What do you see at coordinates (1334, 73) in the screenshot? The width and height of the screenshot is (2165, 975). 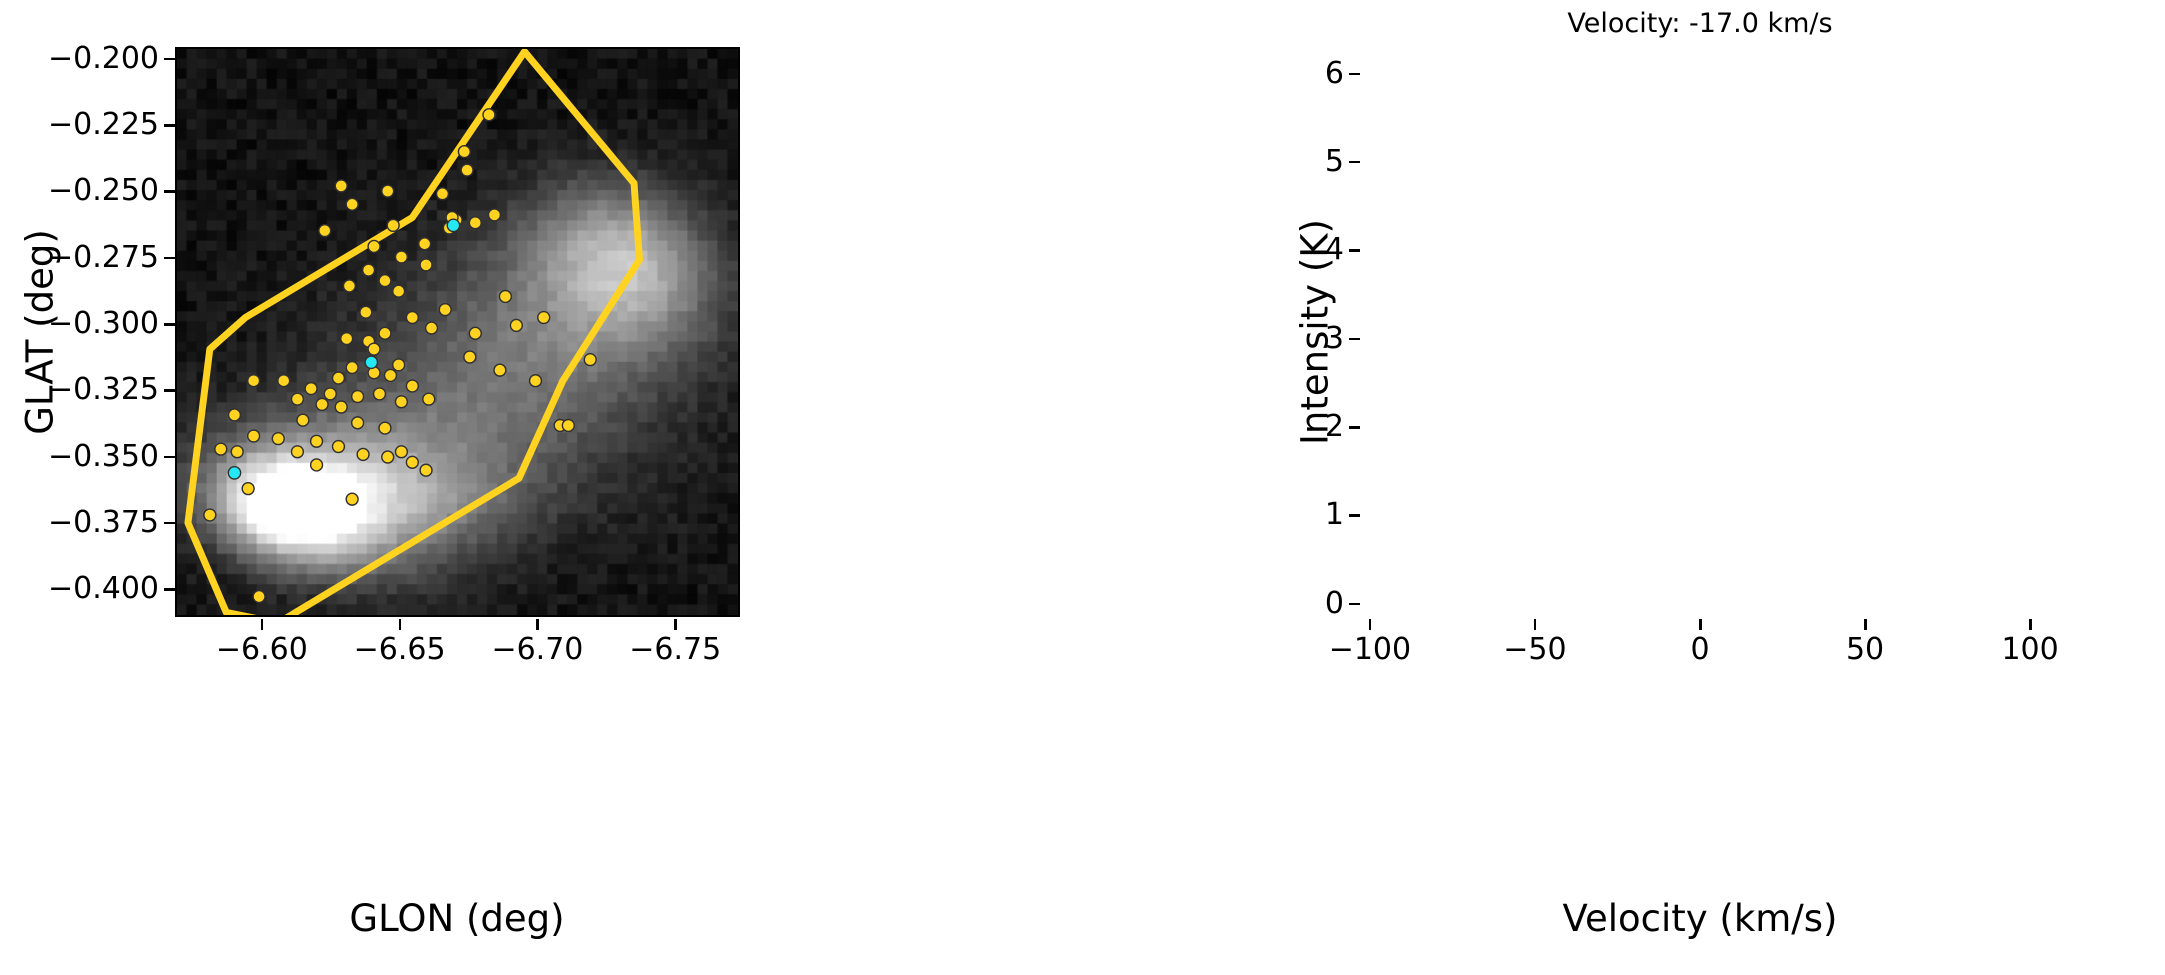 I see `spectrum-ytick-label: 6` at bounding box center [1334, 73].